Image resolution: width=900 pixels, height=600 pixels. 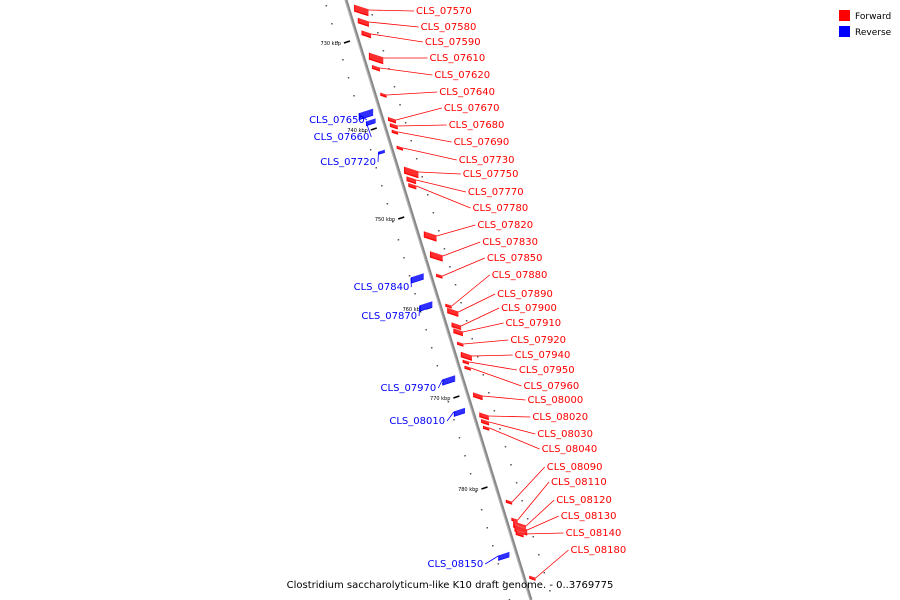 I want to click on forward-gene-label: CLS_08130, so click(x=589, y=516).